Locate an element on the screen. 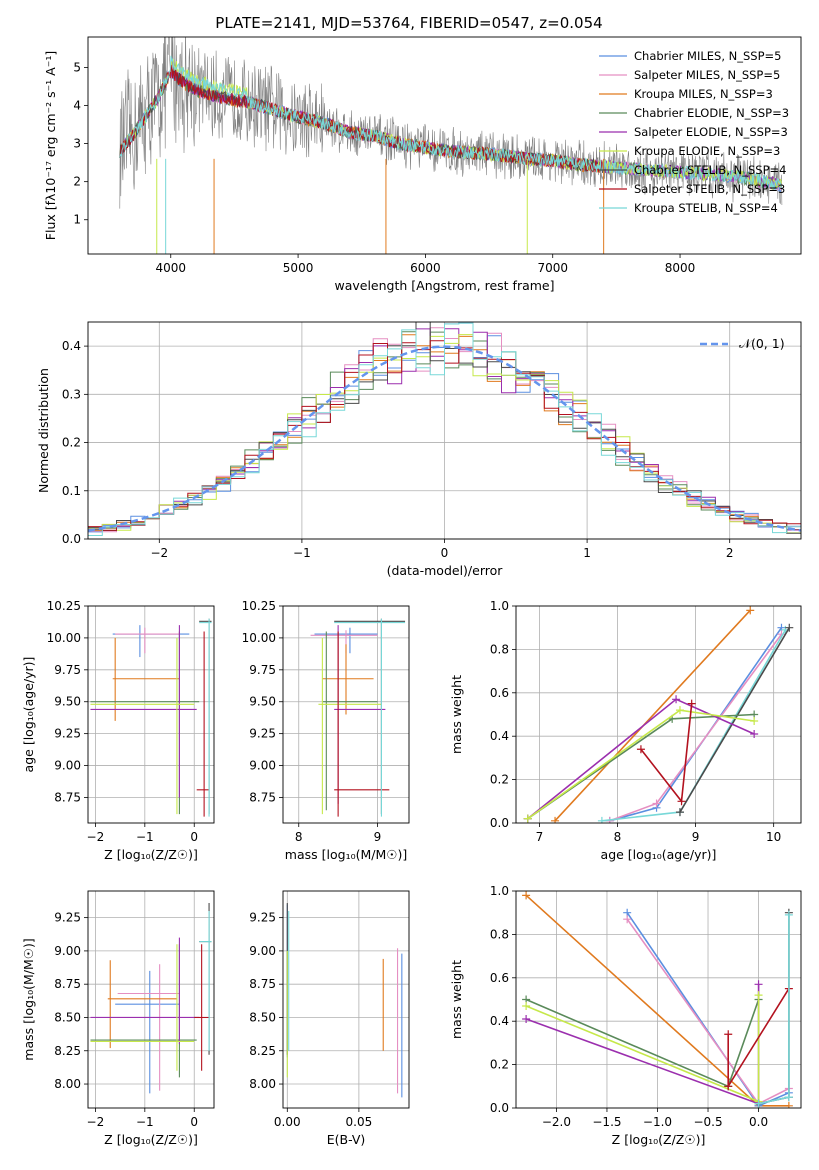 This screenshot has height=1170, width=819. y-axis-label: age [log₁₀(age/yr)] is located at coordinates (28, 715).